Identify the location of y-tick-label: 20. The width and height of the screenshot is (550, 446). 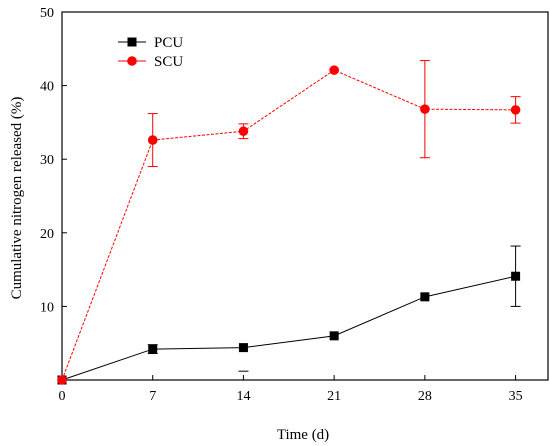
(47, 234).